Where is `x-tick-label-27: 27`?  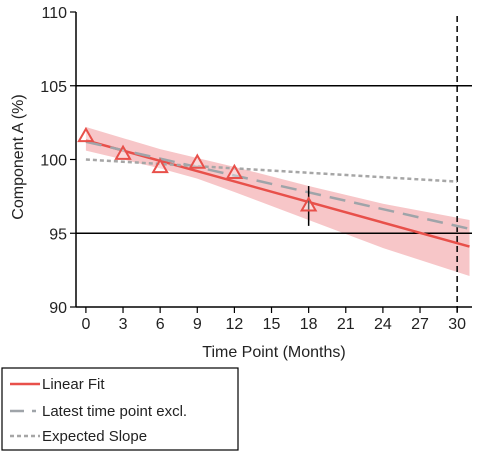 x-tick-label-27: 27 is located at coordinates (420, 324).